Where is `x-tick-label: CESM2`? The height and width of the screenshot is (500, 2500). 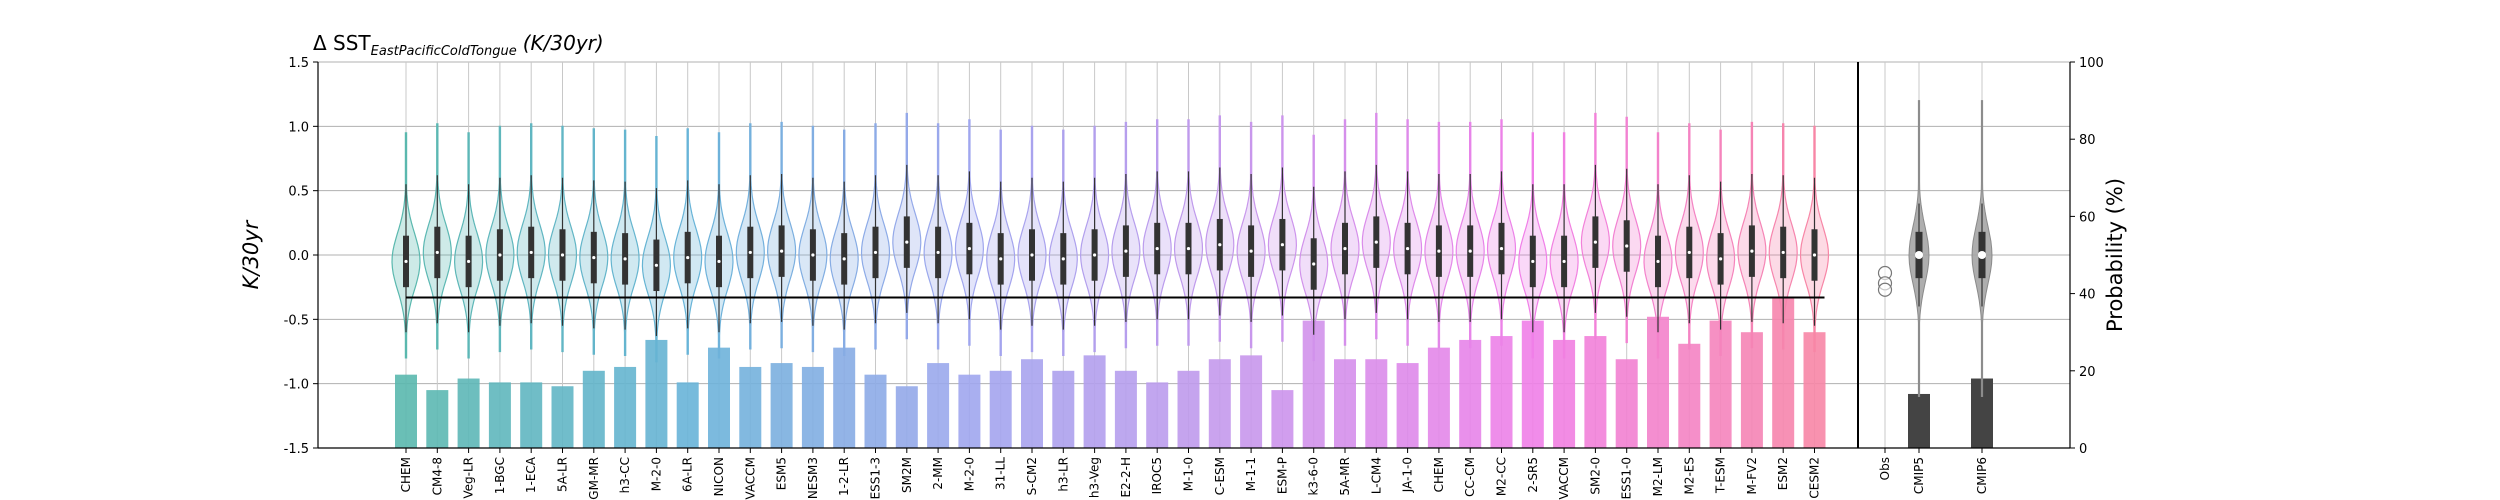
x-tick-label: CESM2 is located at coordinates (1815, 478).